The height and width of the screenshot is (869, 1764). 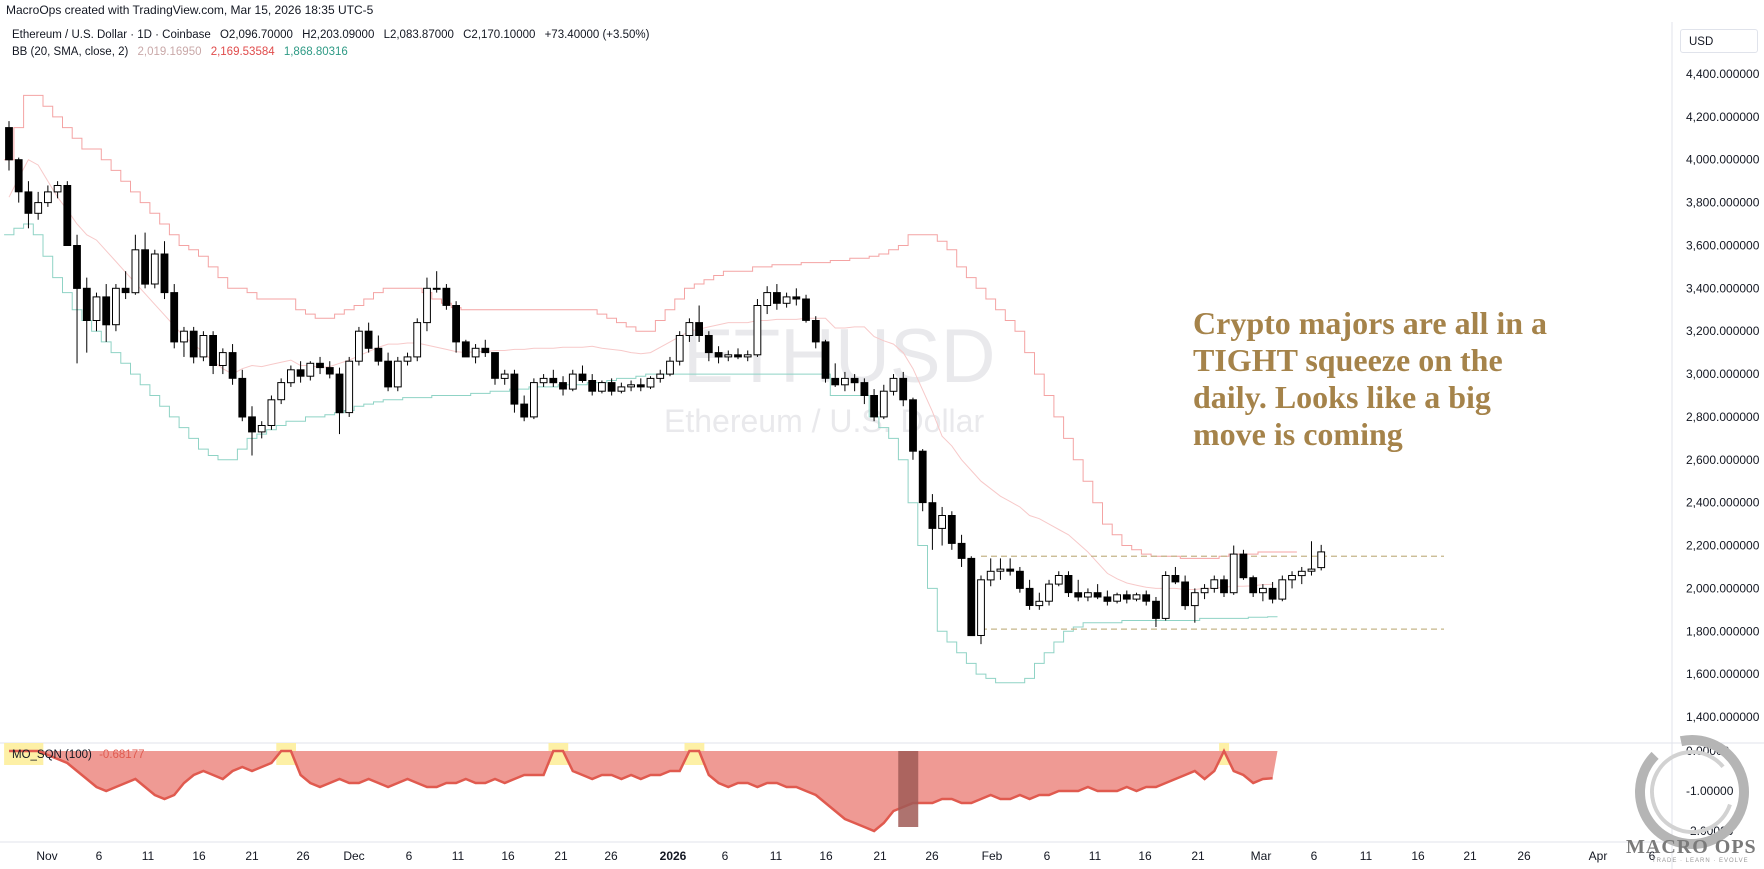 What do you see at coordinates (499, 35) in the screenshot?
I see `close-value: C2,170.10000` at bounding box center [499, 35].